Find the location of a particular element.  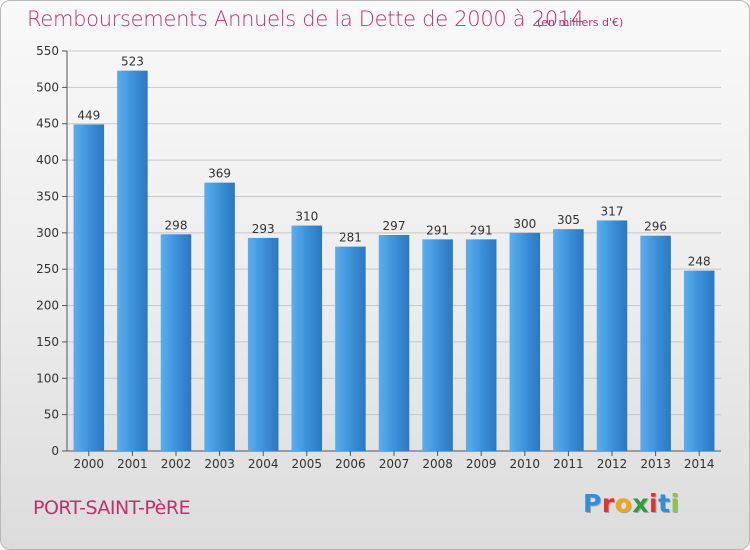

value-label-2007: 297 is located at coordinates (394, 226).